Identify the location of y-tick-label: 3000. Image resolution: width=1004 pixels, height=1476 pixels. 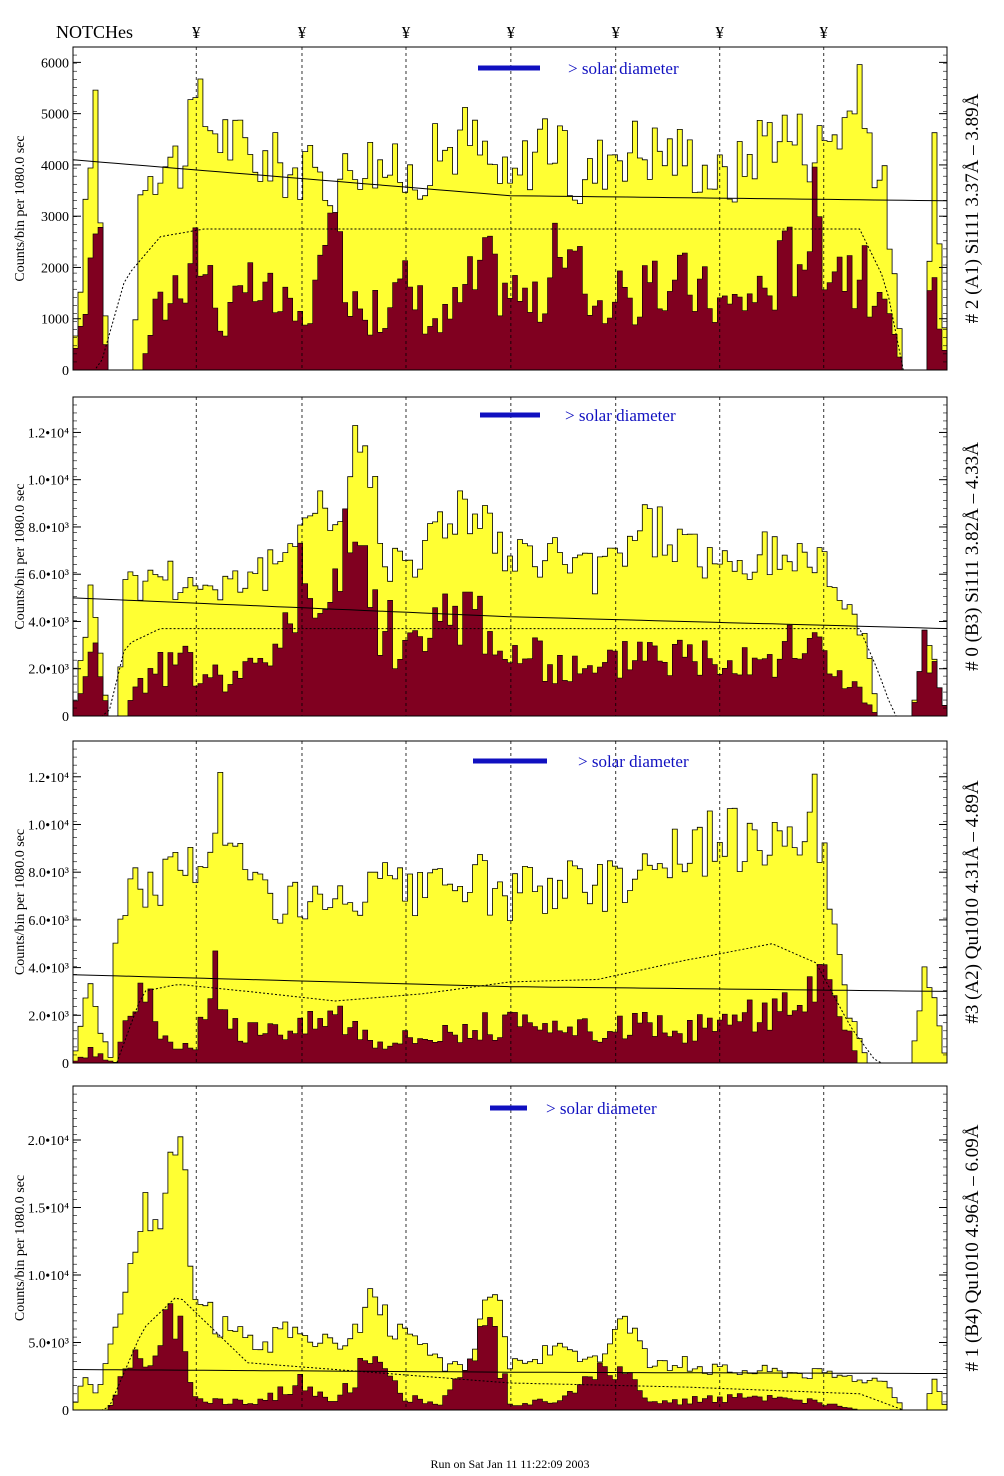
(55, 217).